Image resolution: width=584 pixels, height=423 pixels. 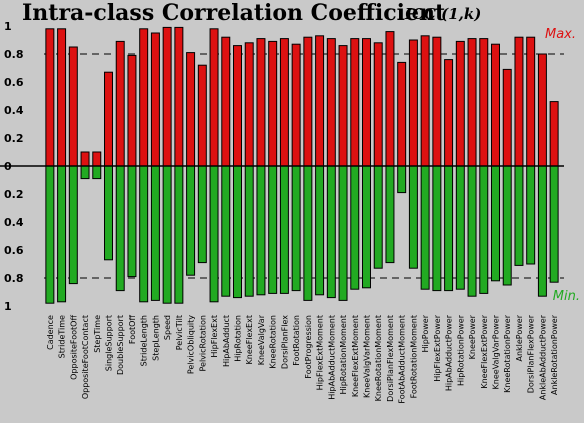 What do you see at coordinates (179, 332) in the screenshot?
I see `xlabel-11: PelvicTilt` at bounding box center [179, 332].